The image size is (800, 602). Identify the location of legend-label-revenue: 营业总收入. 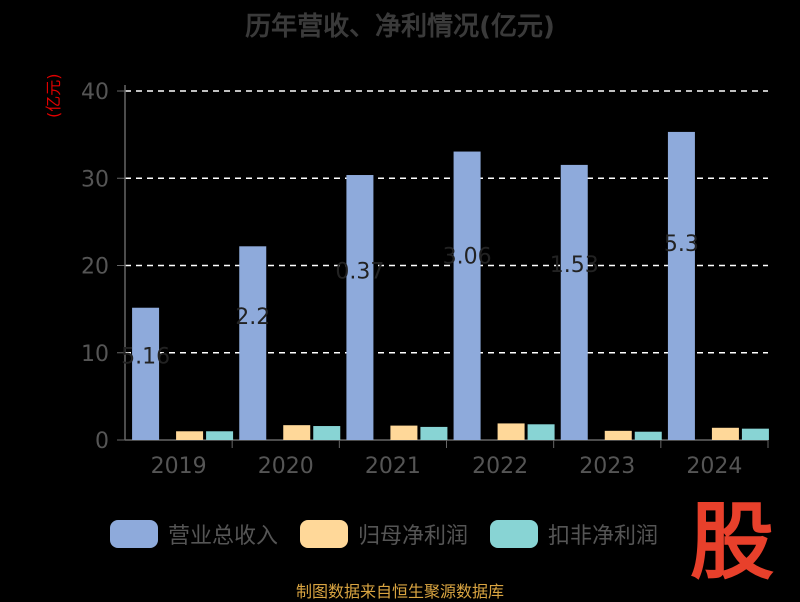
(223, 536).